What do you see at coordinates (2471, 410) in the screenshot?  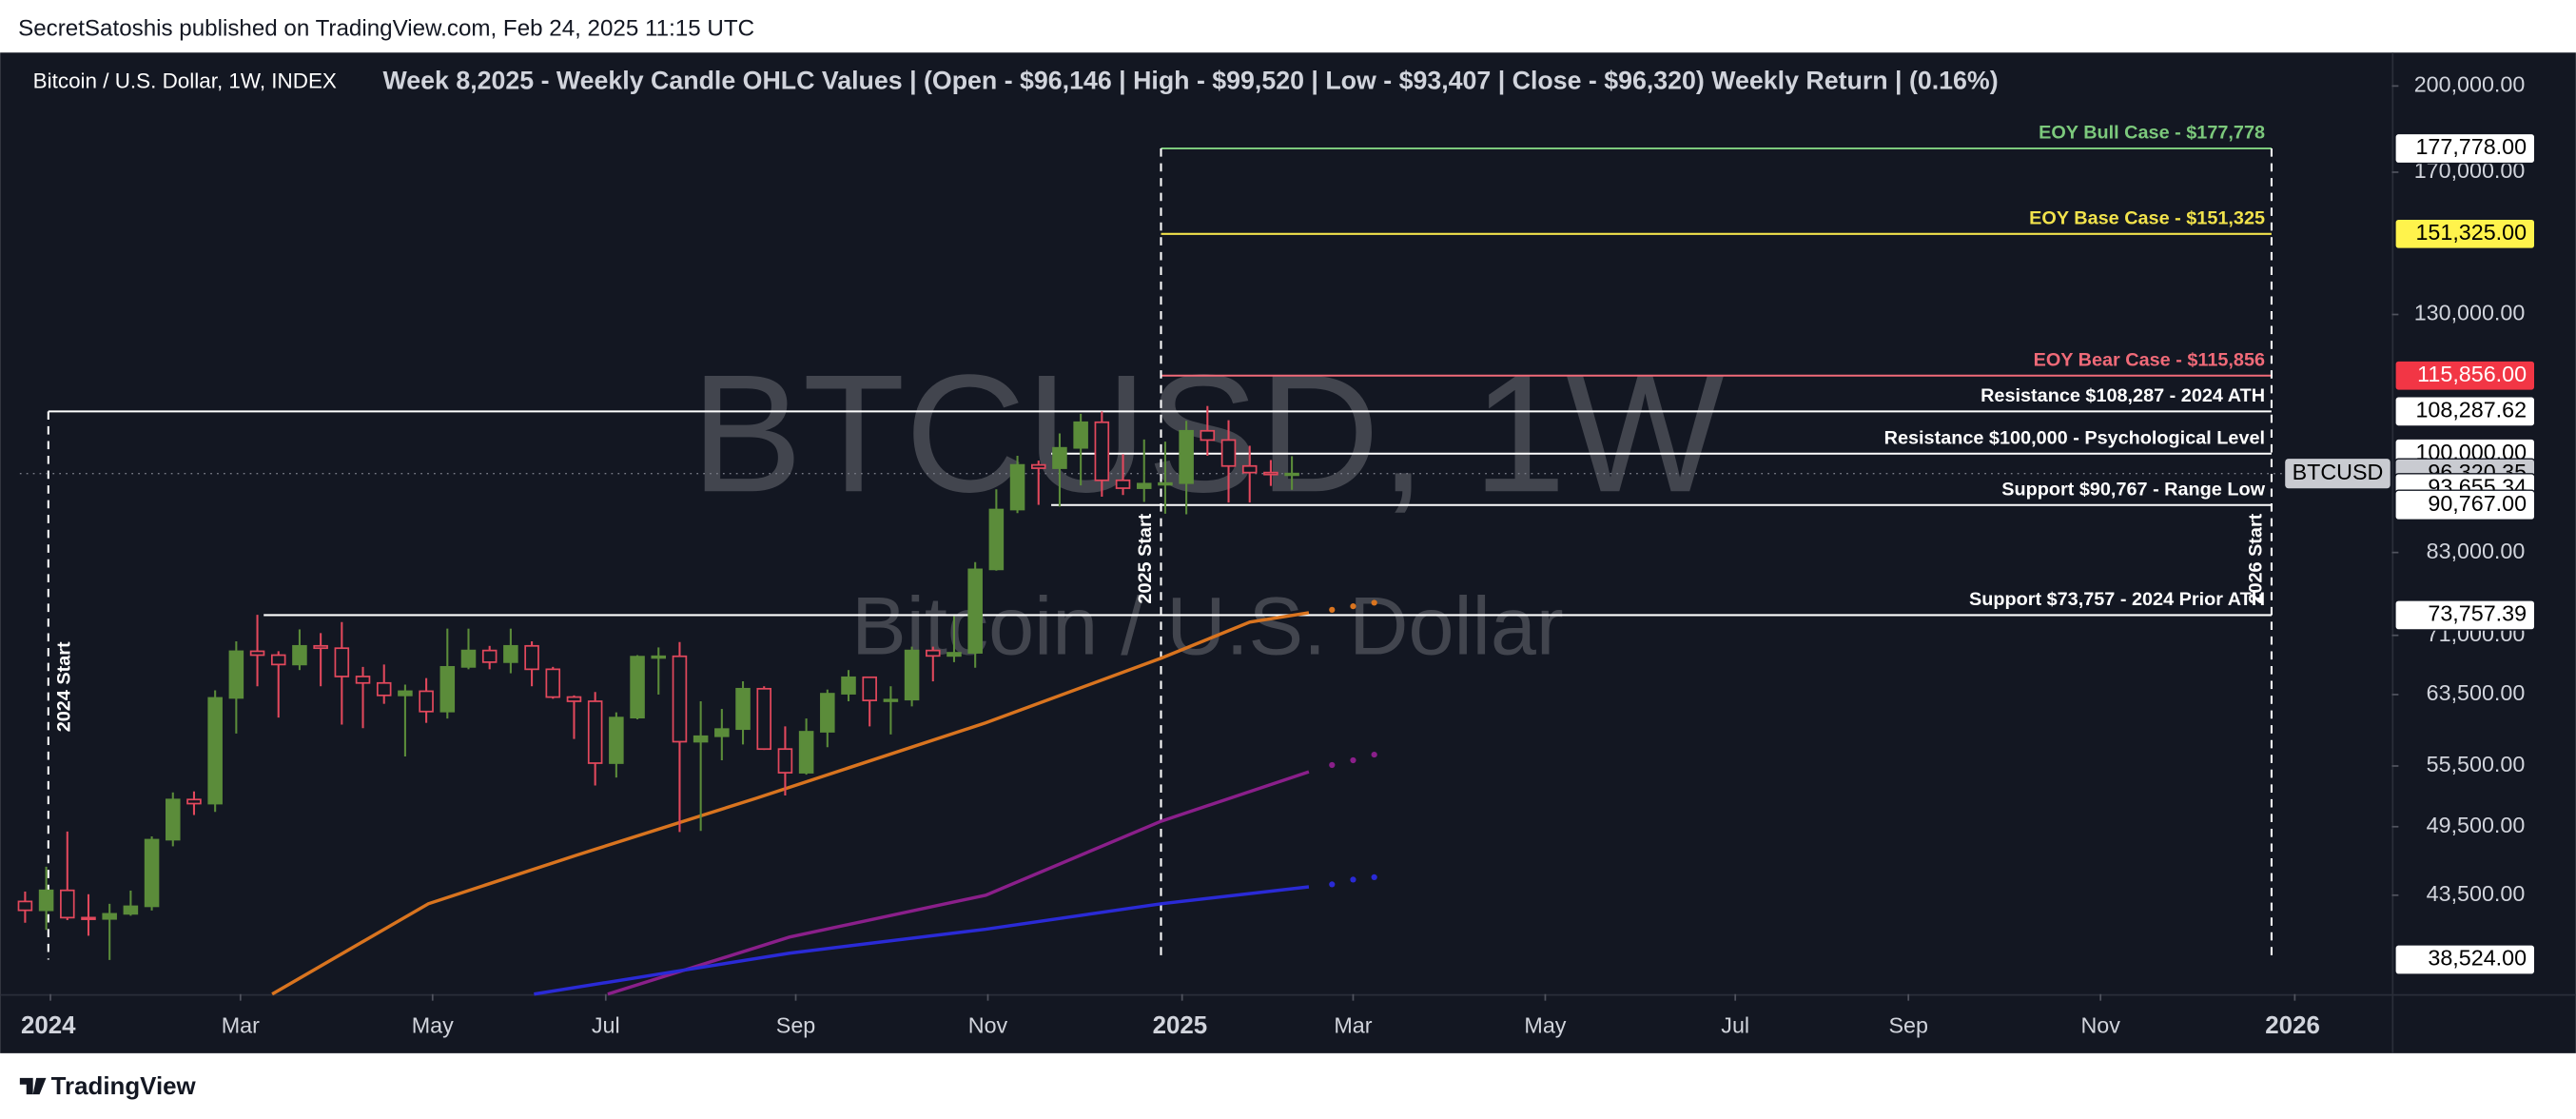 I see `price-tag-label: 108,287.62` at bounding box center [2471, 410].